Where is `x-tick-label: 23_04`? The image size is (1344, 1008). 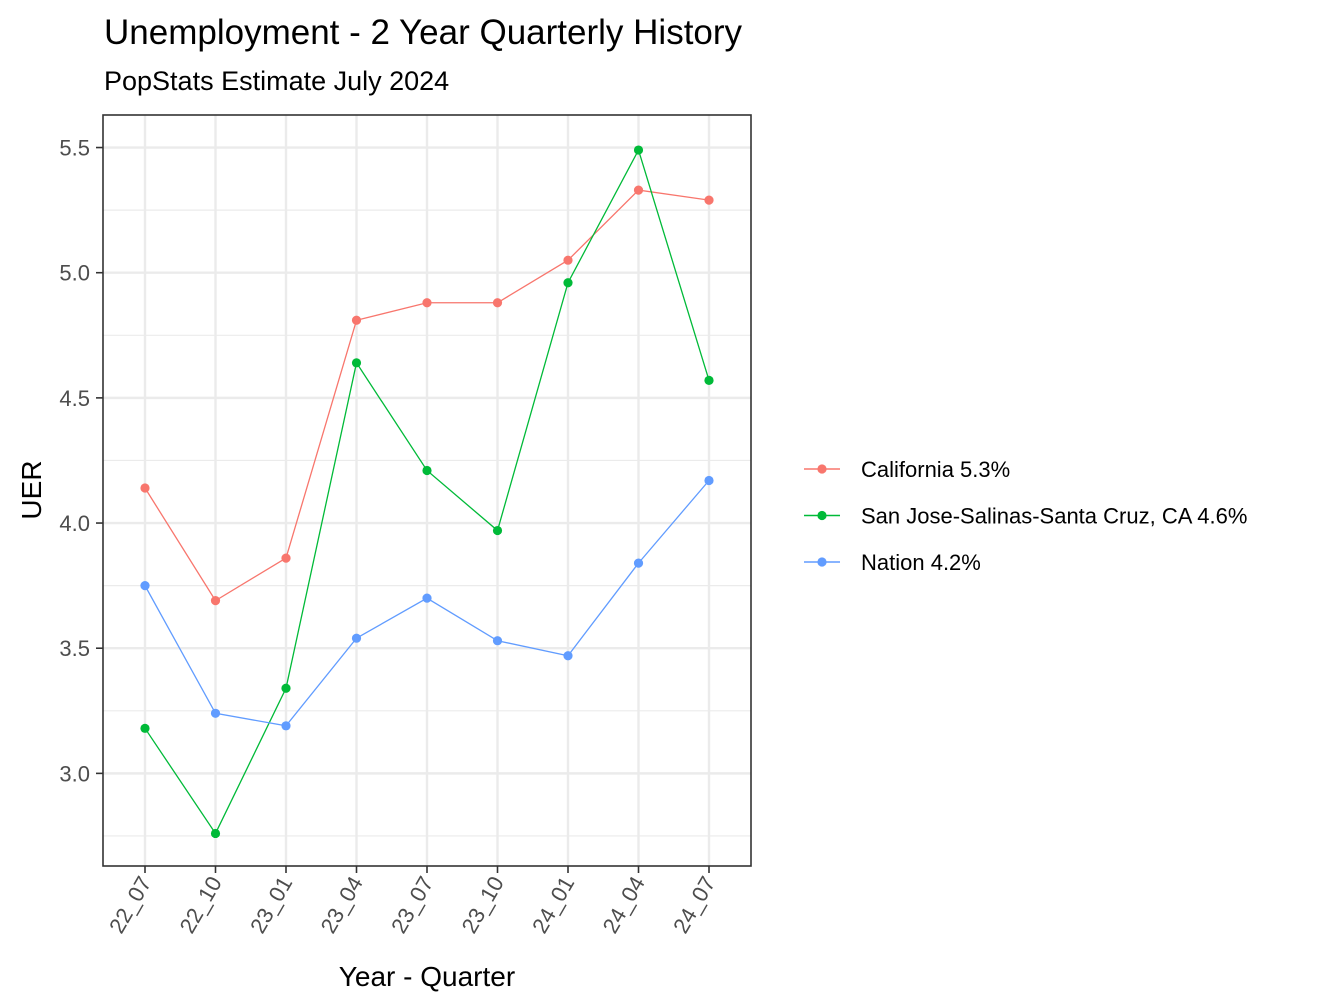
x-tick-label: 23_04 is located at coordinates (342, 904).